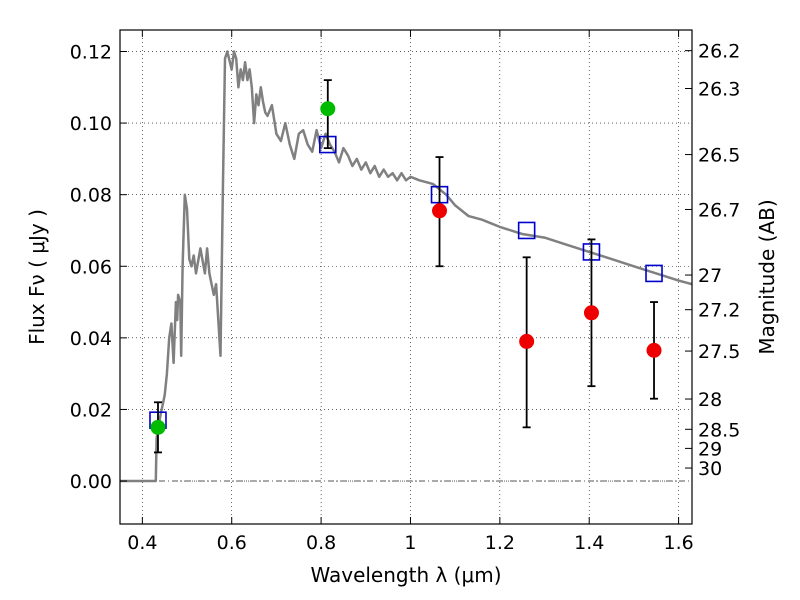 The width and height of the screenshot is (800, 600). I want to click on right-tick-label: 30, so click(710, 469).